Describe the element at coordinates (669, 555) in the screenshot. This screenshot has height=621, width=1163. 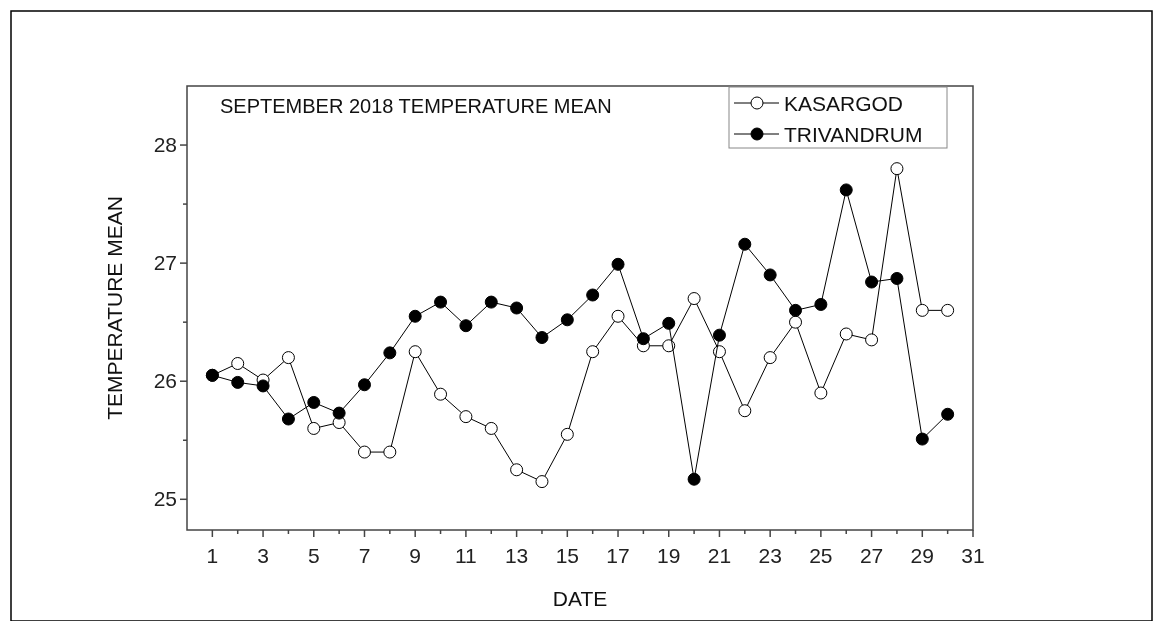
I see `x-tick-label: 19` at that location.